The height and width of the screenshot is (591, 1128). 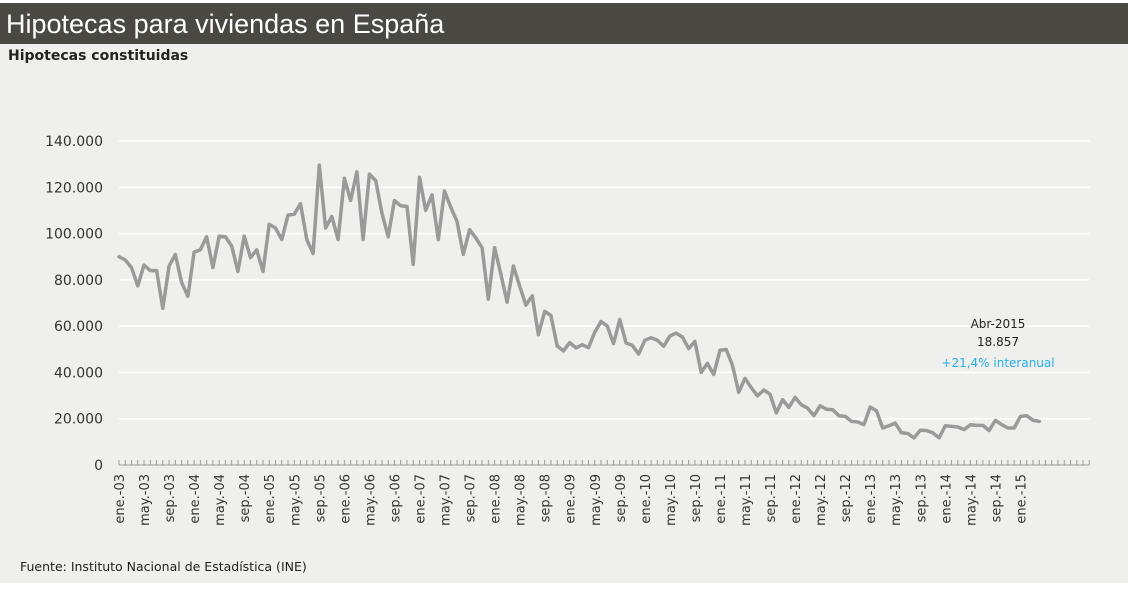 I want to click on x-tick-label: sep.-04, so click(x=245, y=498).